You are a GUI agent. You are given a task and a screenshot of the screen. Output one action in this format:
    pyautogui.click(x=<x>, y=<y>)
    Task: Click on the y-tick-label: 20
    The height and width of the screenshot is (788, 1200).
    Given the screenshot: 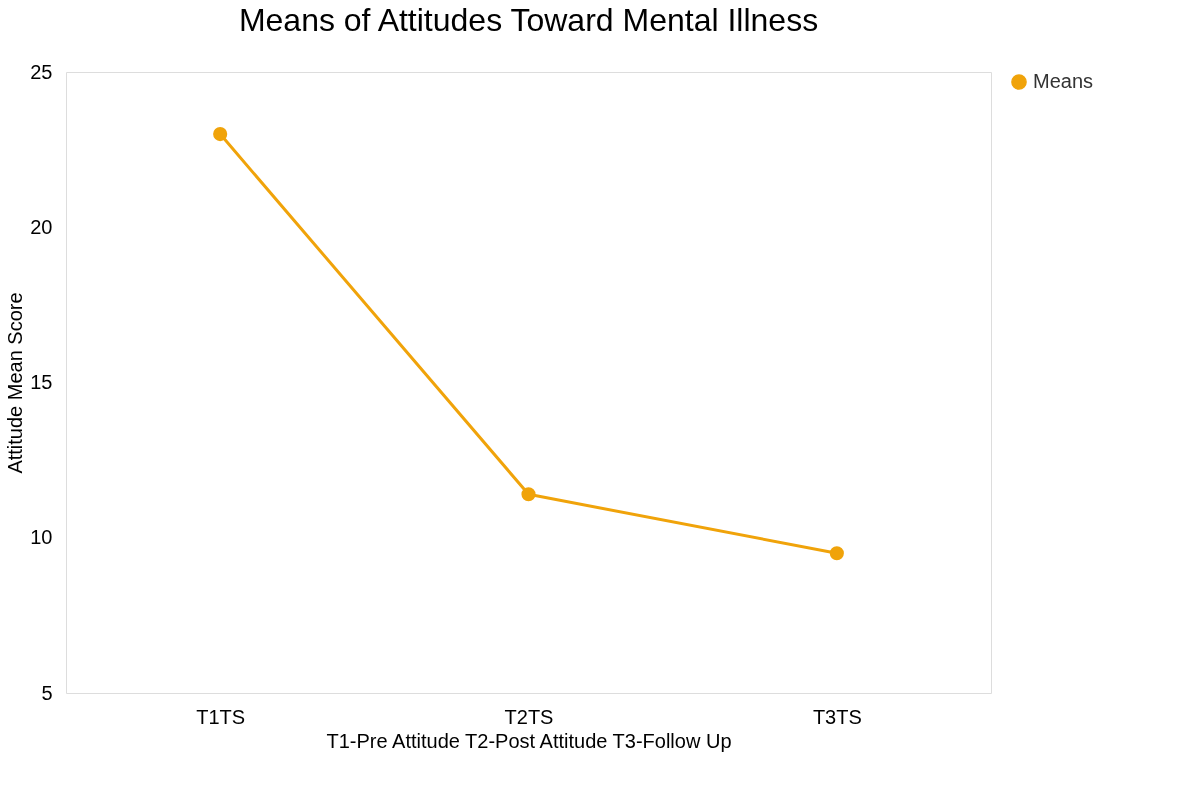 What is the action you would take?
    pyautogui.click(x=41, y=226)
    